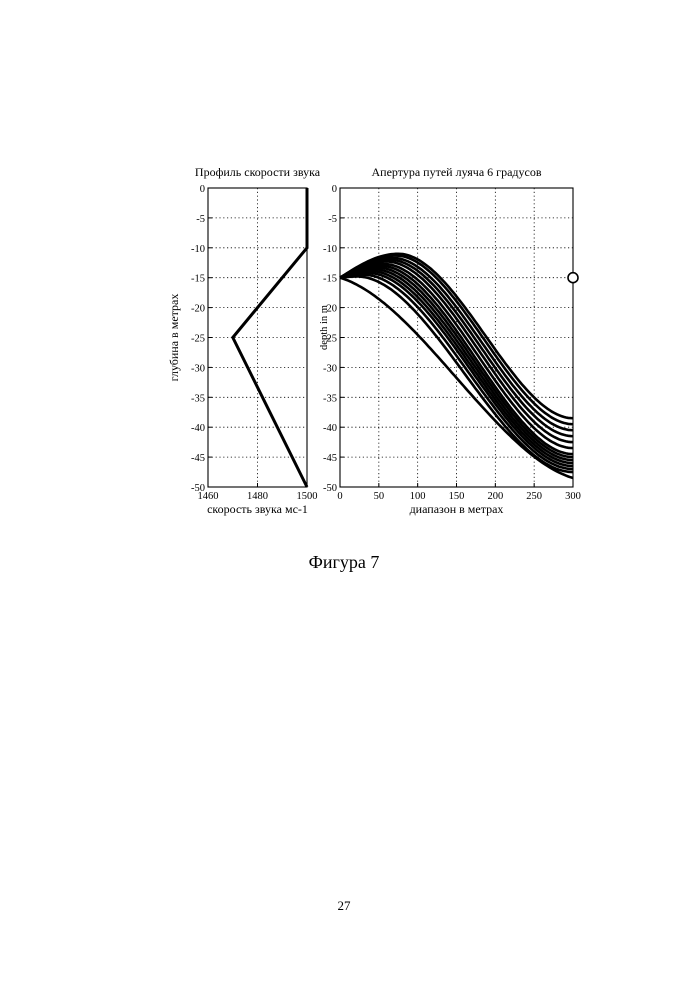 This screenshot has height=1000, width=688. I want to click on rays-ylabel-artifact: depth in m, so click(324, 327).